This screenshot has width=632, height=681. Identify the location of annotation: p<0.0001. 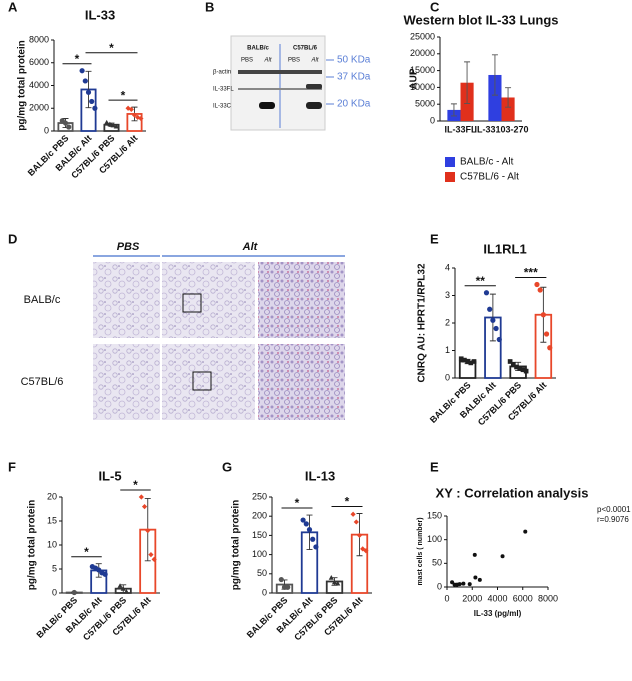
(614, 509).